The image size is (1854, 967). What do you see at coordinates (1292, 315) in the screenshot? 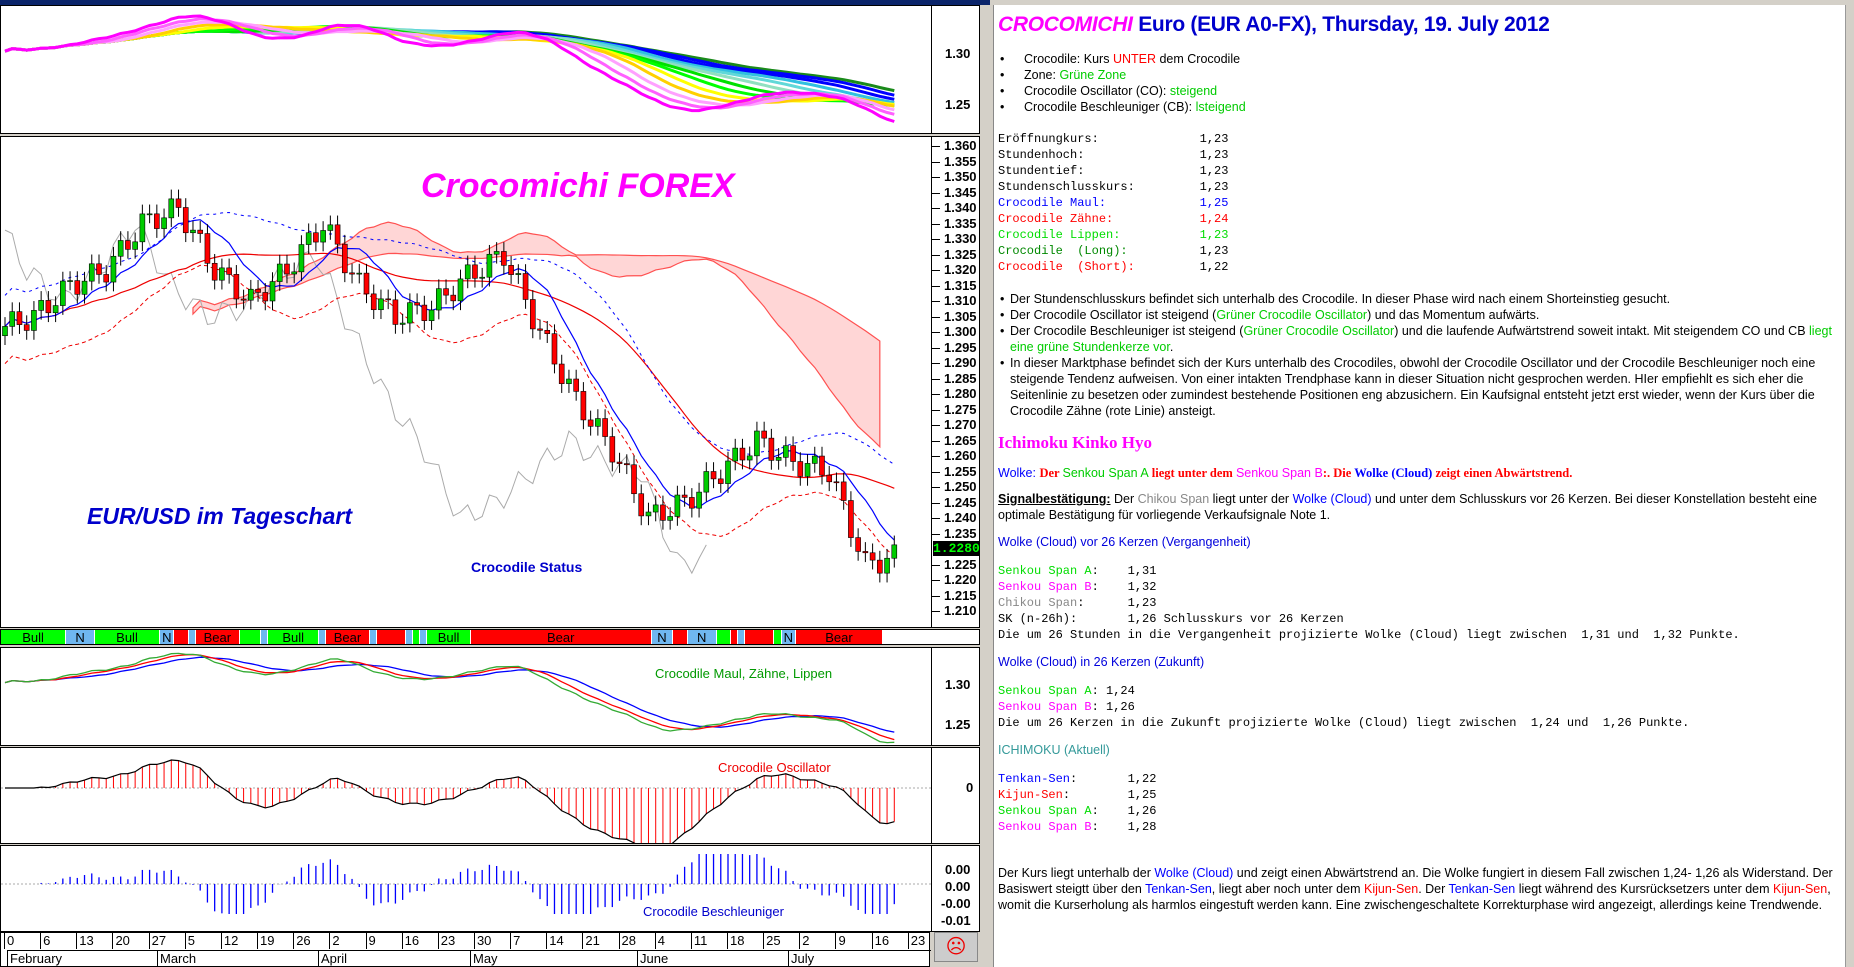
I see `text-segment: Grüner Crocodile Oscillator` at bounding box center [1292, 315].